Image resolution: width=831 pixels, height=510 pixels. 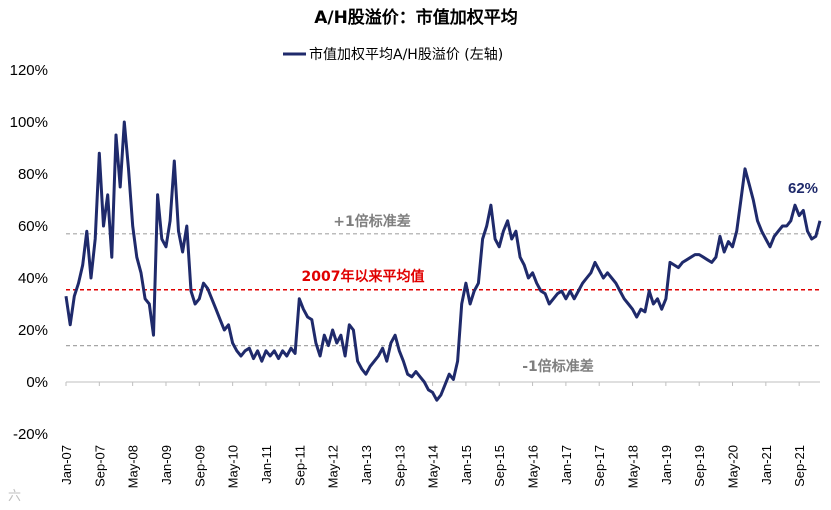 I want to click on x-tick-label: May-20, so click(x=733, y=466).